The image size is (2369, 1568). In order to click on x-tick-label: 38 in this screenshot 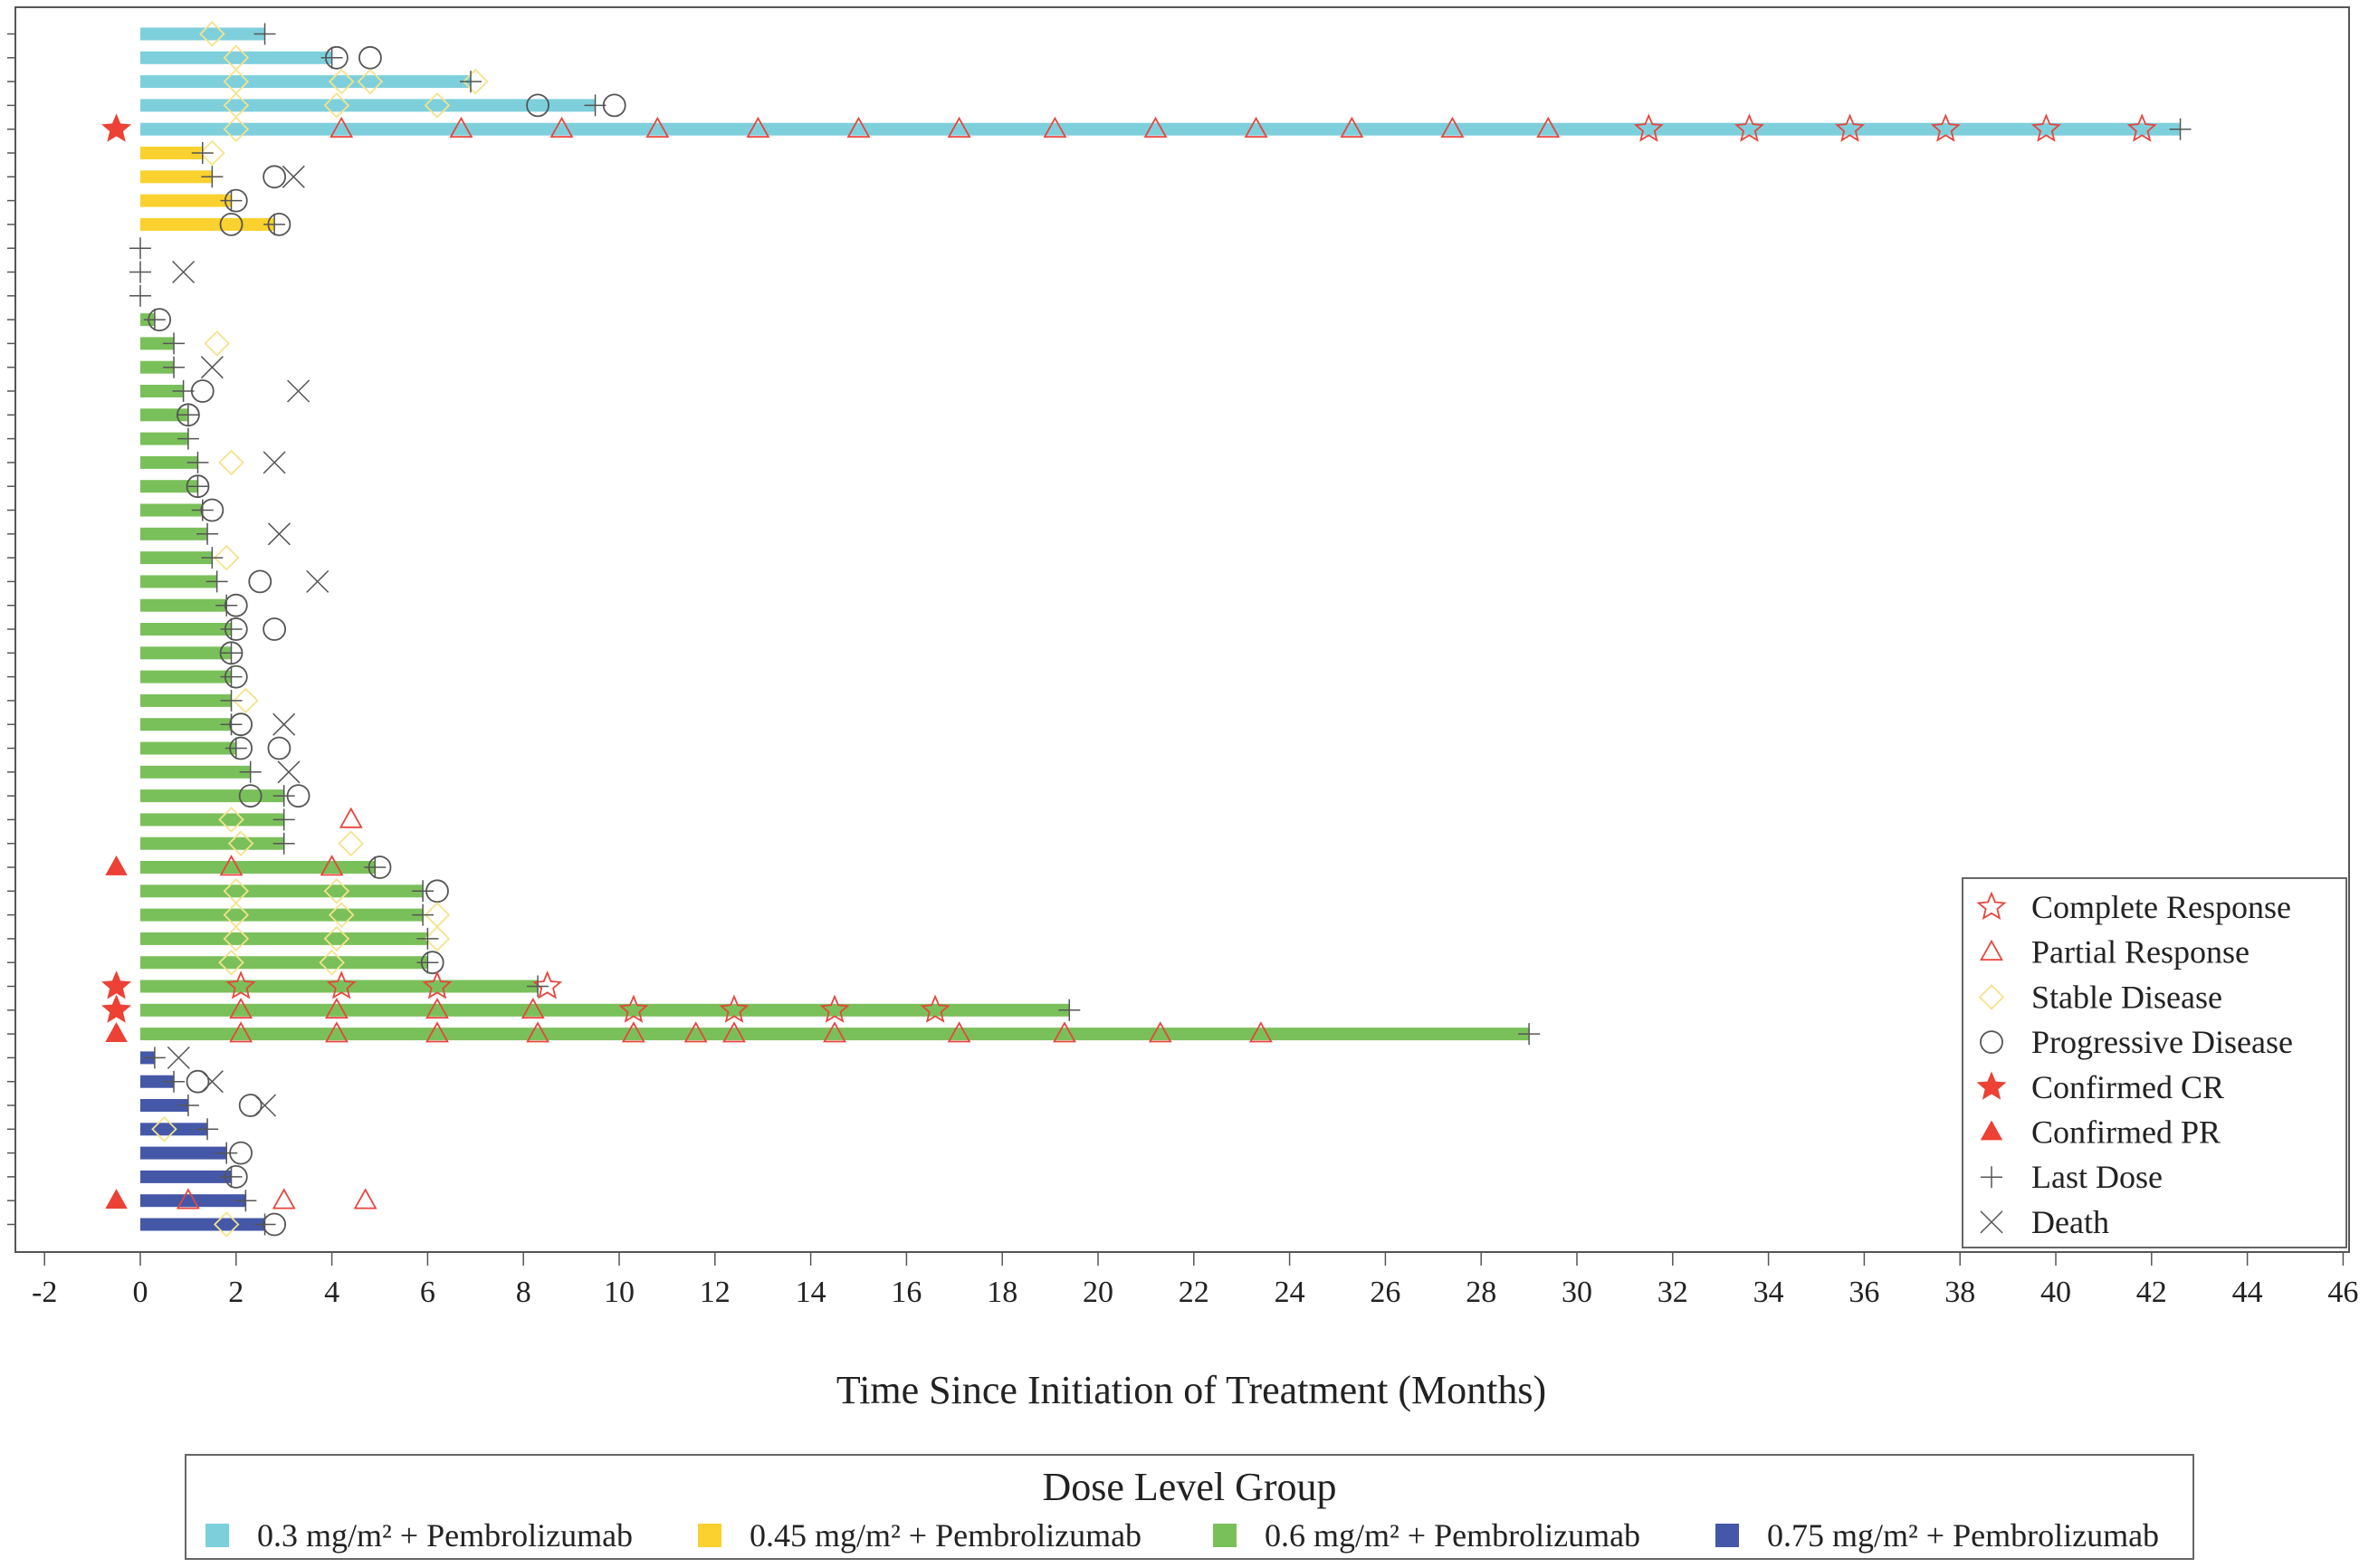, I will do `click(1959, 1292)`.